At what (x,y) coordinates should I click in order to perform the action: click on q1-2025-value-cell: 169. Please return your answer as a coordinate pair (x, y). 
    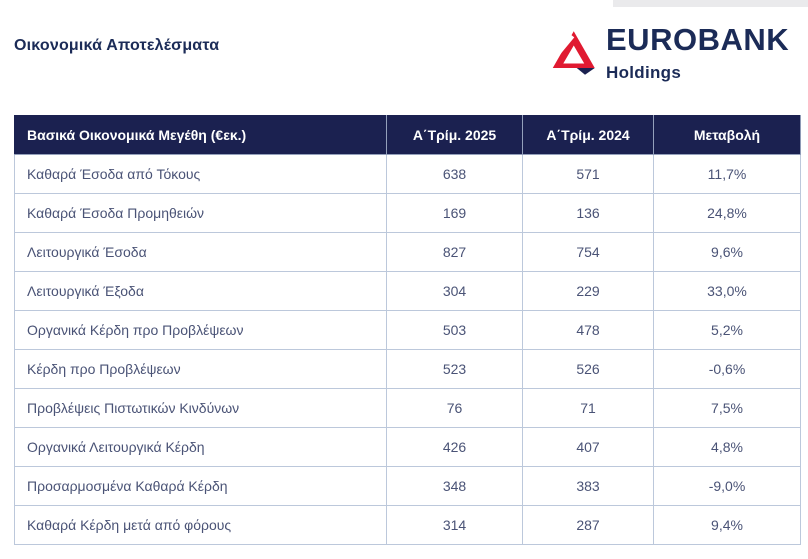
    Looking at the image, I should click on (454, 213).